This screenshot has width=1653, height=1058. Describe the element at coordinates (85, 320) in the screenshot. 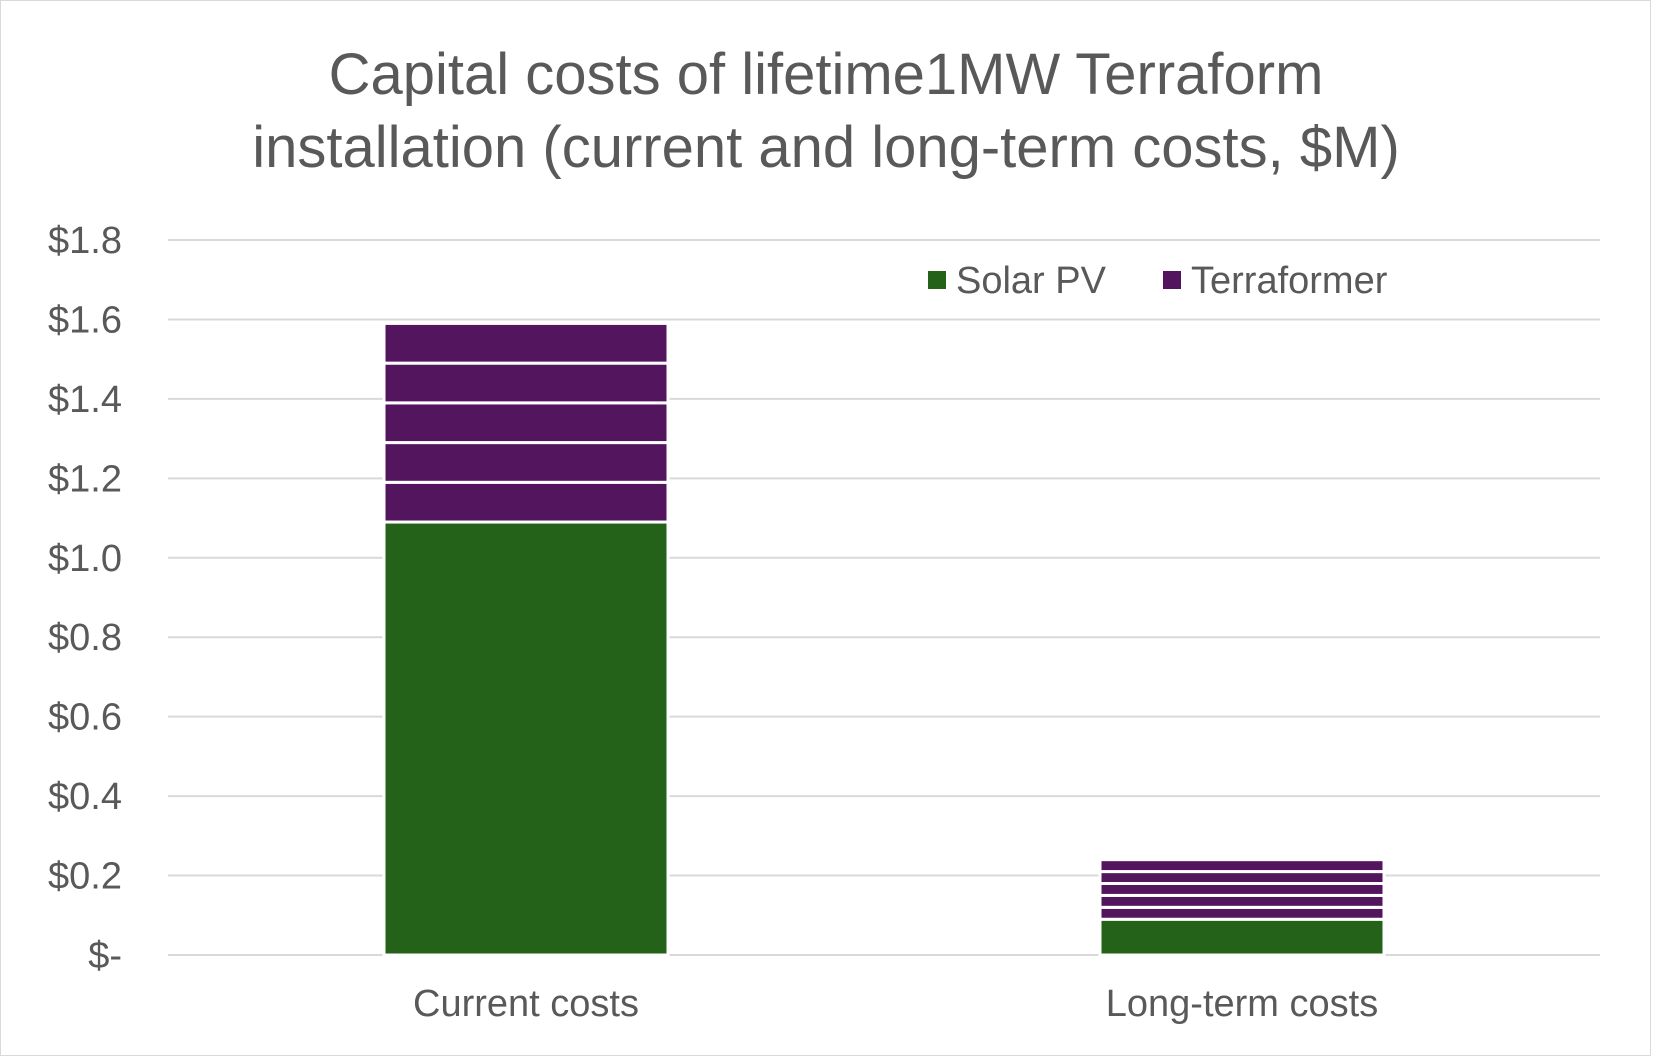

I see `y-tick-label: $1.6` at that location.